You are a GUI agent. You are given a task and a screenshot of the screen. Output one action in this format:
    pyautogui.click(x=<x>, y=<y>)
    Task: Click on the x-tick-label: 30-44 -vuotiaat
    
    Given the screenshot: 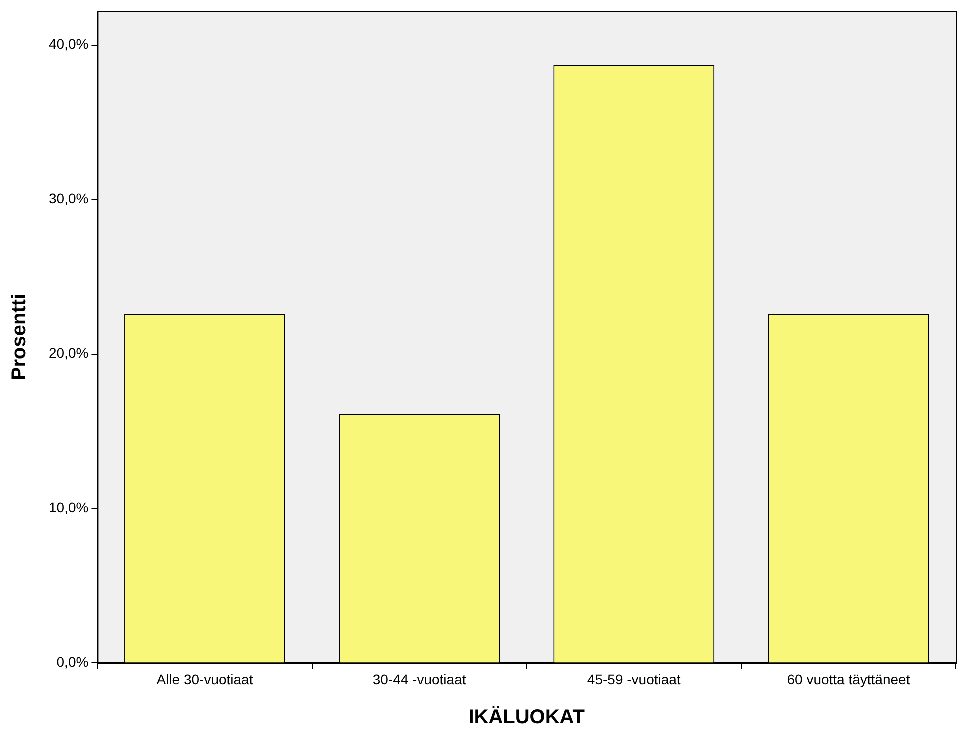 What is the action you would take?
    pyautogui.click(x=419, y=679)
    